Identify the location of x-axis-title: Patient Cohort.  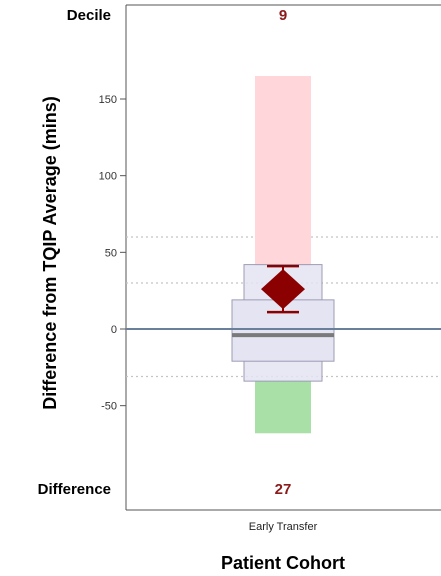
(283, 563).